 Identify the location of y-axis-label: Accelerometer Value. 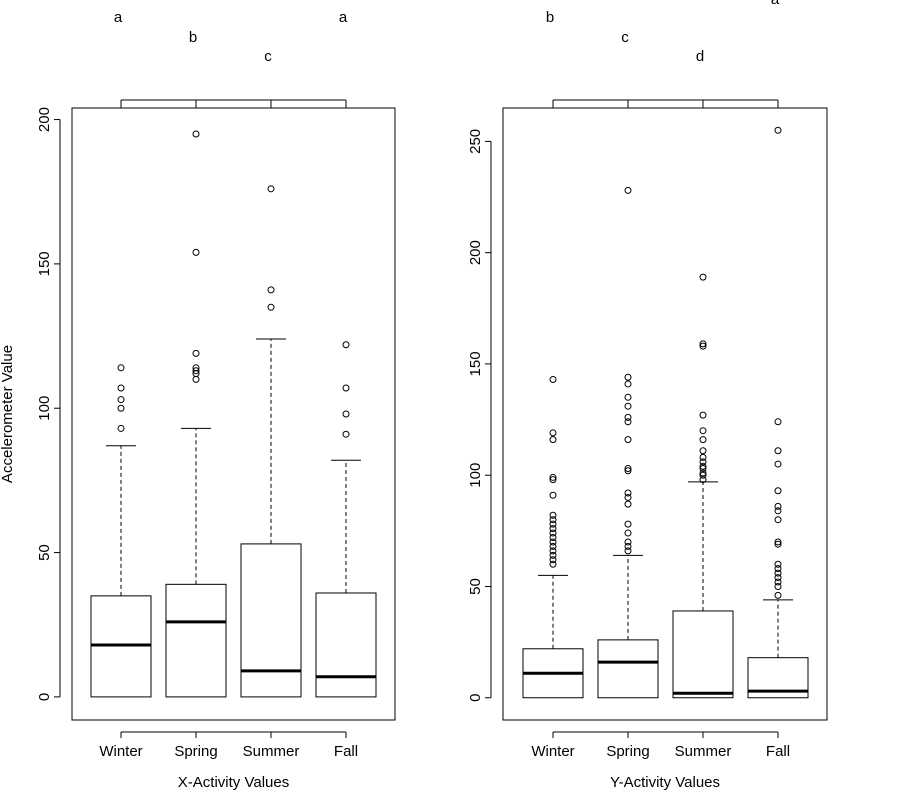
(8, 414).